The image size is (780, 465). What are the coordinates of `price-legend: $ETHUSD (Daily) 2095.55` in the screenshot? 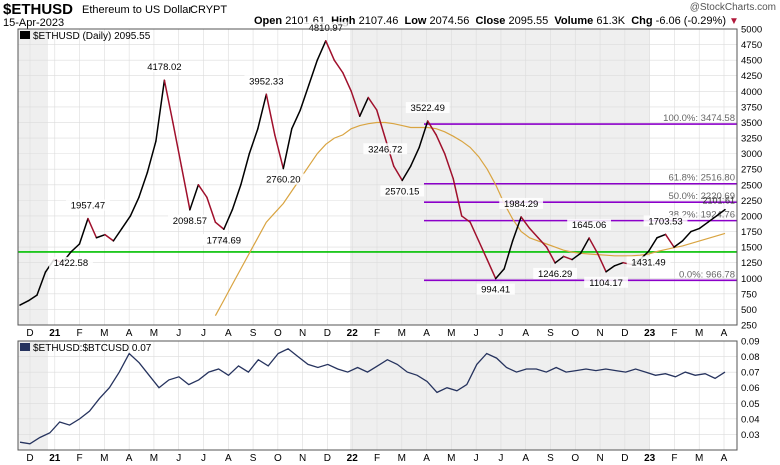 It's located at (92, 36).